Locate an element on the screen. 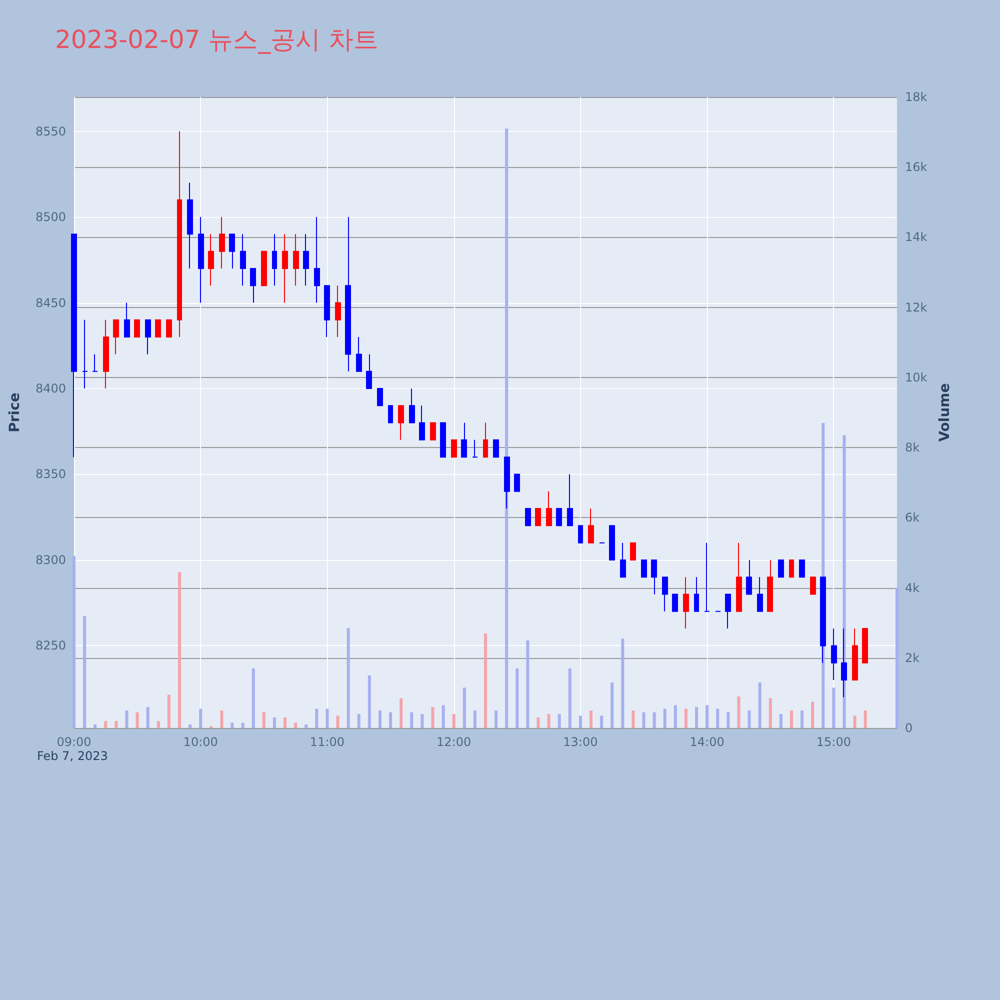 The width and height of the screenshot is (1000, 1000). y-tick-label: 8500 is located at coordinates (50, 217).